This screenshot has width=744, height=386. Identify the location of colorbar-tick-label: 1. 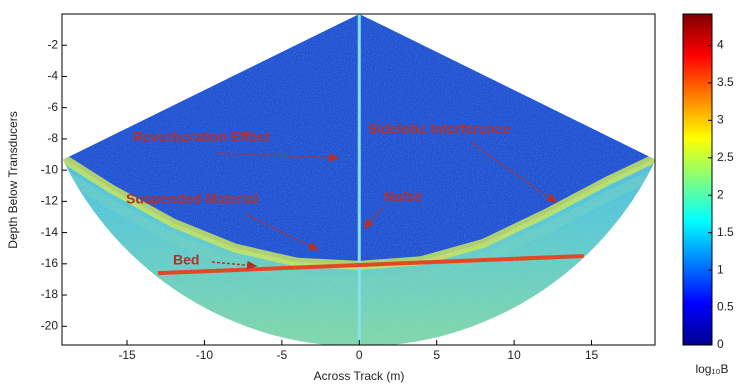
(720, 269).